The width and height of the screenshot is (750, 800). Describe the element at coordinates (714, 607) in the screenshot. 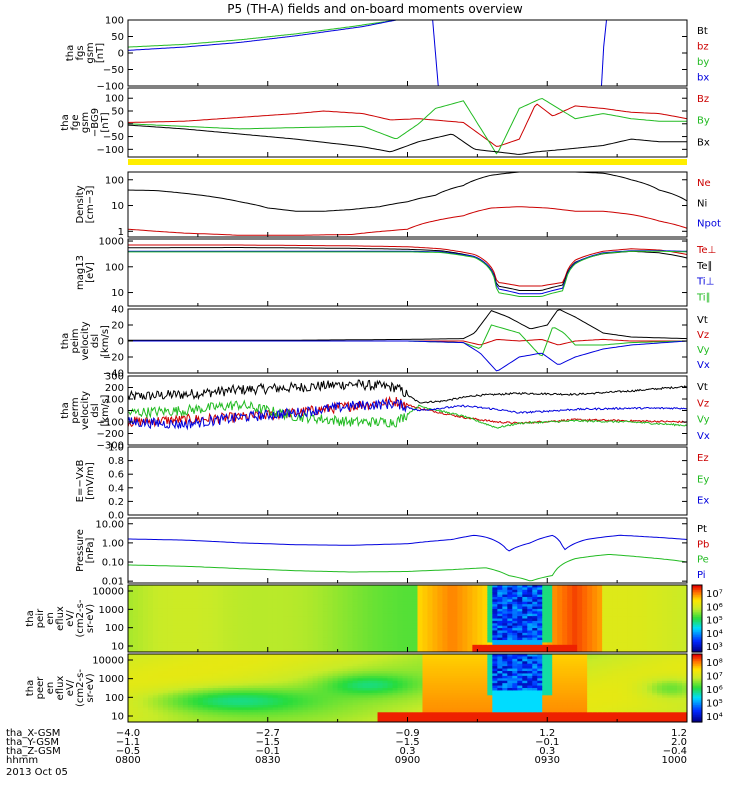

I see `colorbar-tick-label: 10⁶` at that location.